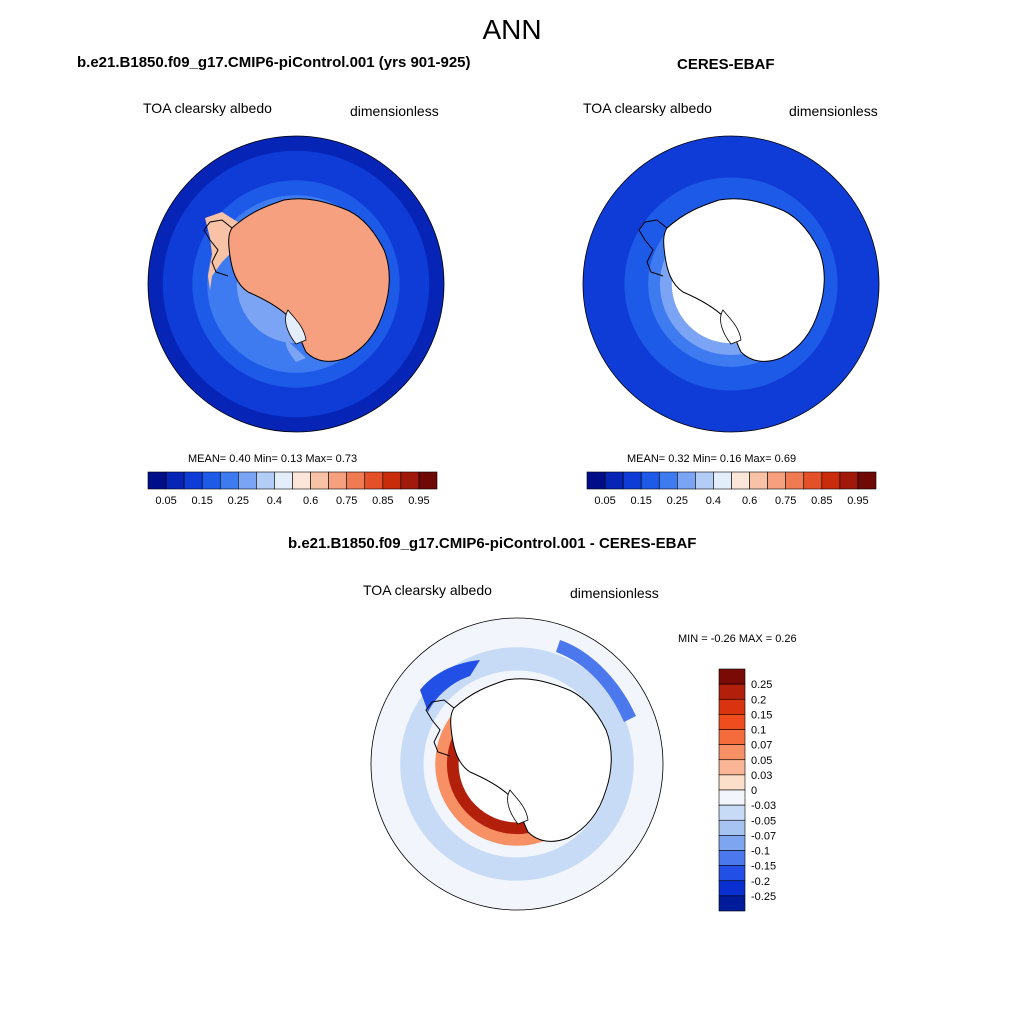 This screenshot has height=1024, width=1024. I want to click on panel1-units-label: dimensionless, so click(394, 111).